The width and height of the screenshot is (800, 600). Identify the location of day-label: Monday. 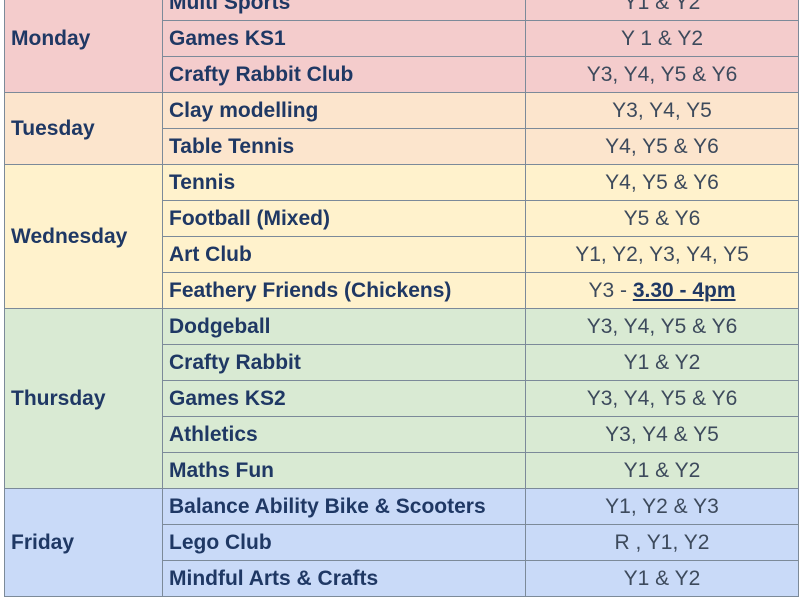
(83, 46).